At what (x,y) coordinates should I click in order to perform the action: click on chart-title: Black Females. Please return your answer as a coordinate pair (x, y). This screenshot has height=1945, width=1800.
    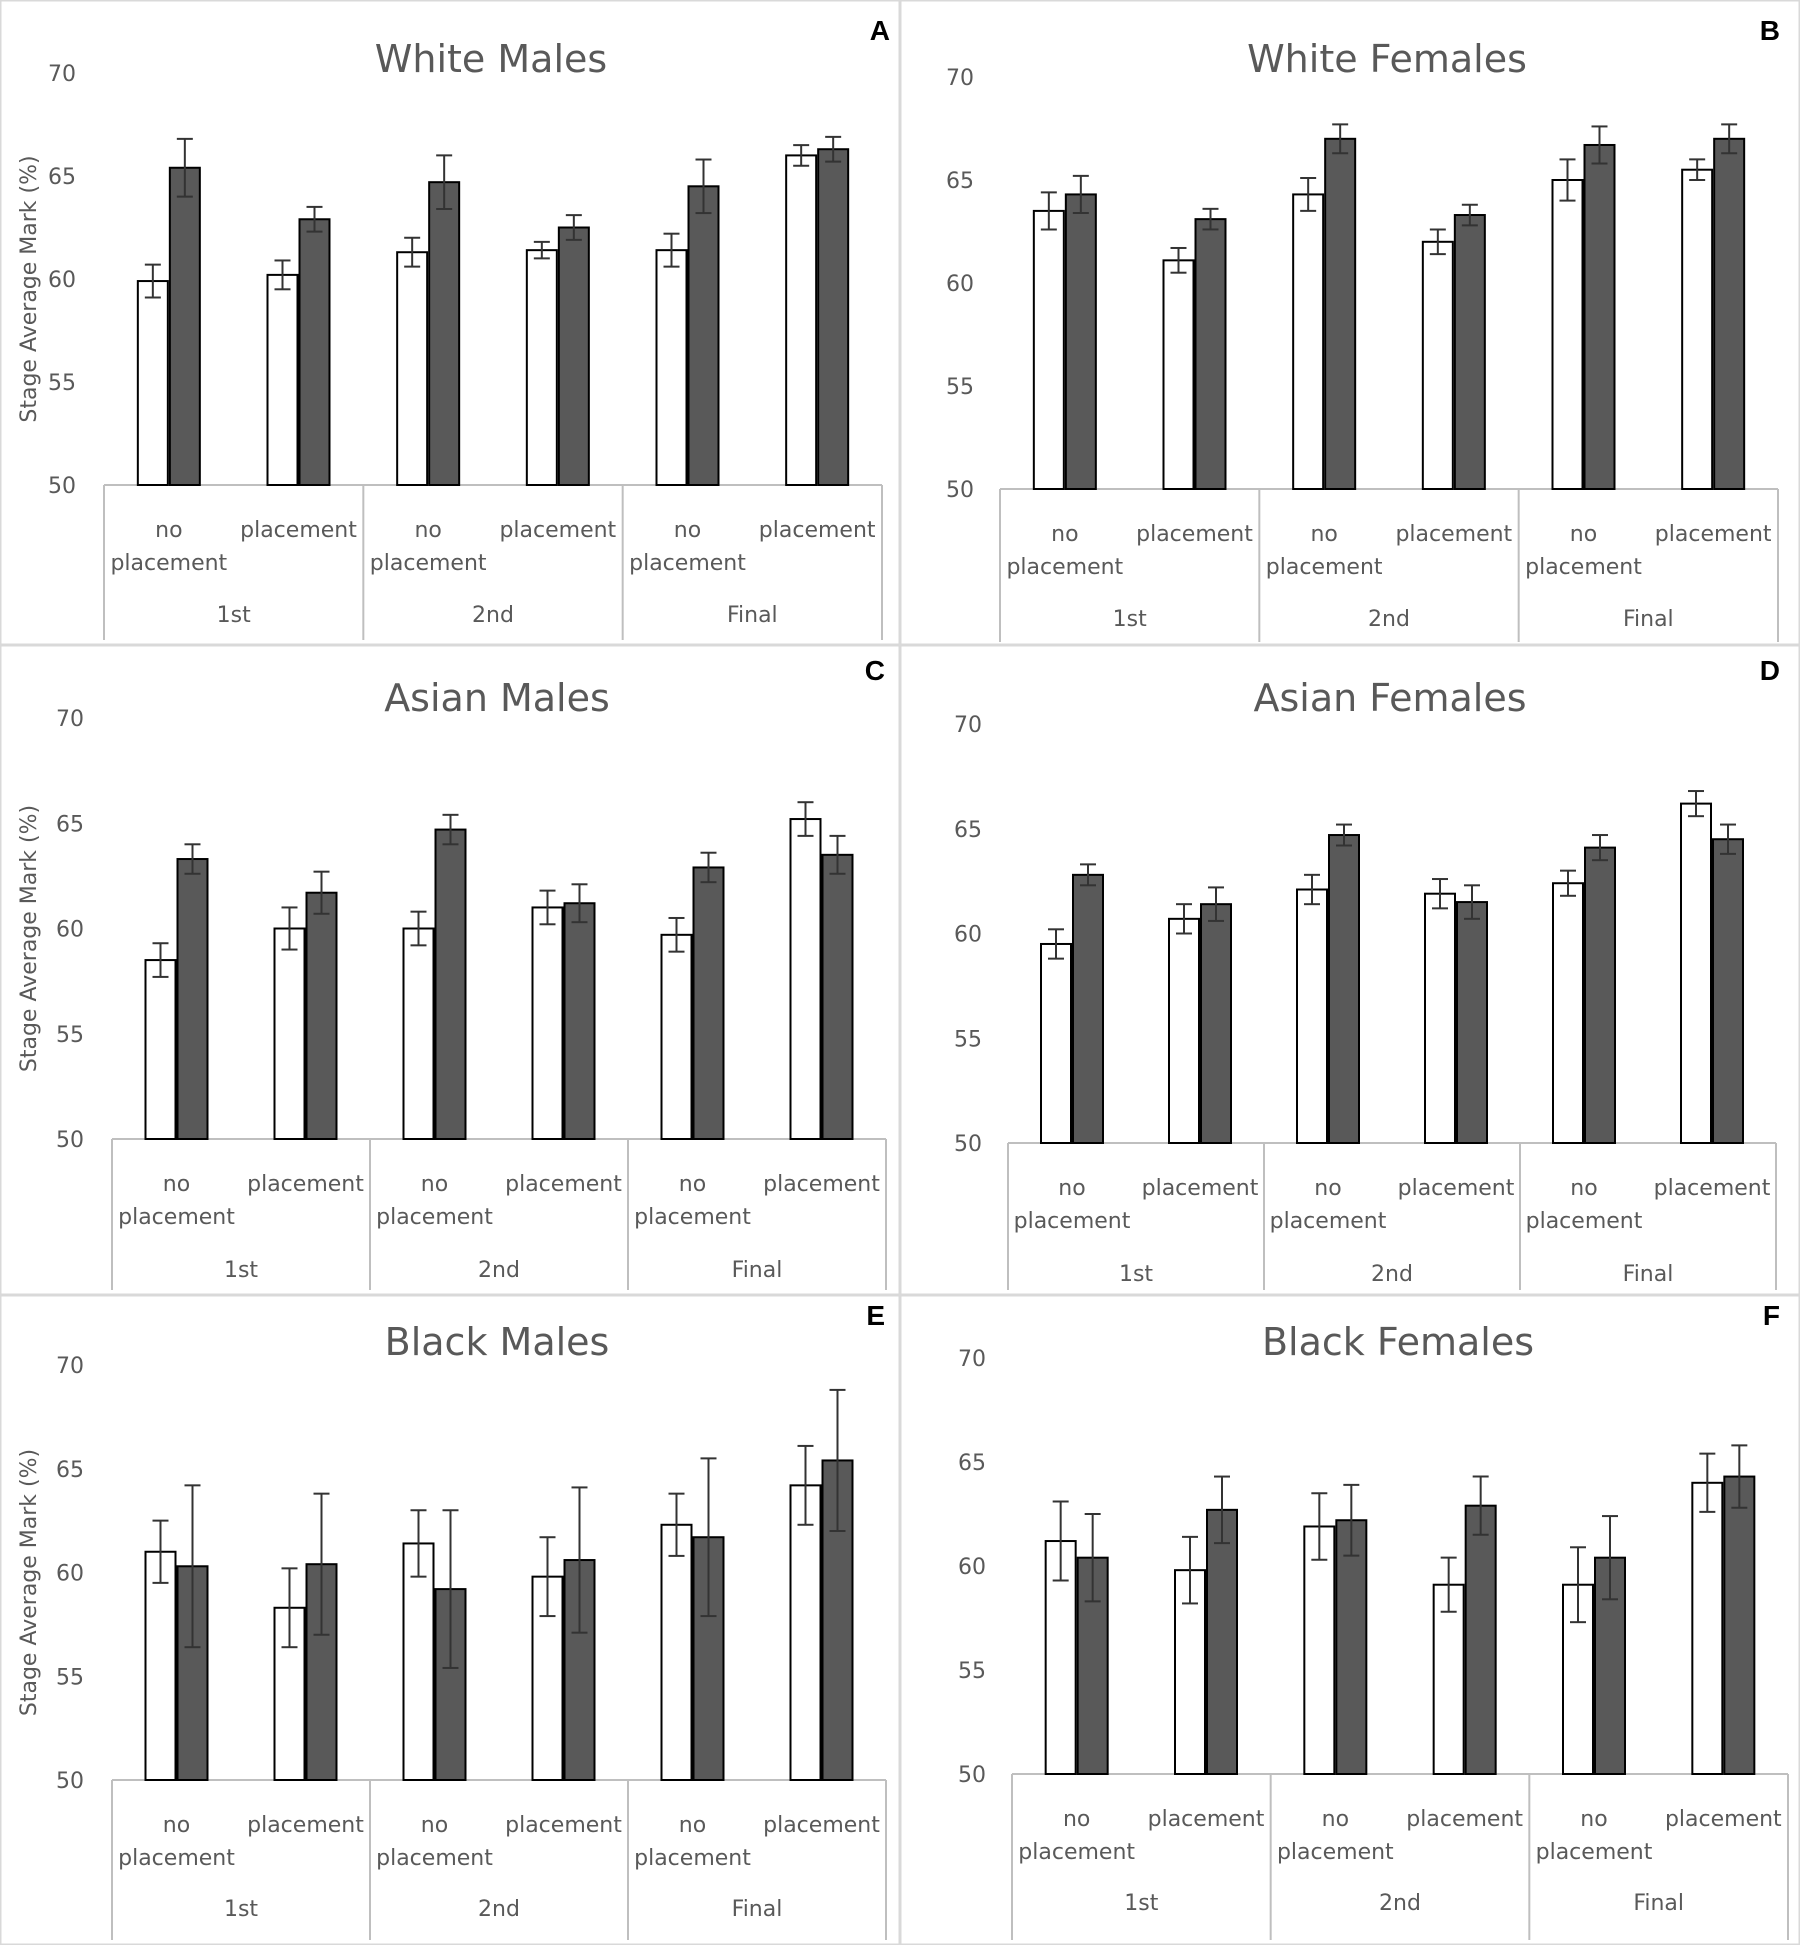
    Looking at the image, I should click on (1398, 1342).